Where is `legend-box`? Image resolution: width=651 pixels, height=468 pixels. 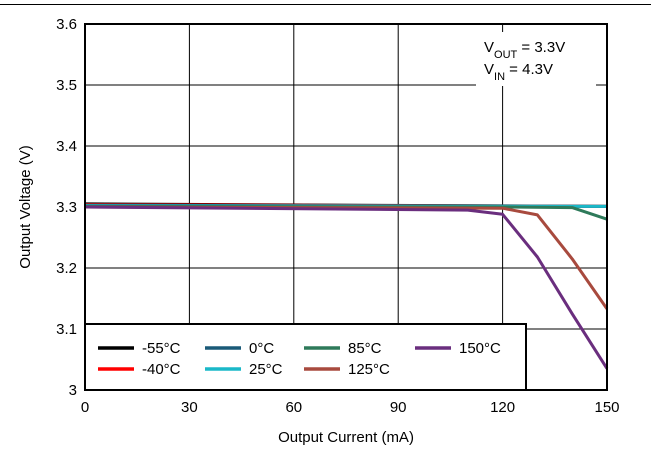 legend-box is located at coordinates (305, 357).